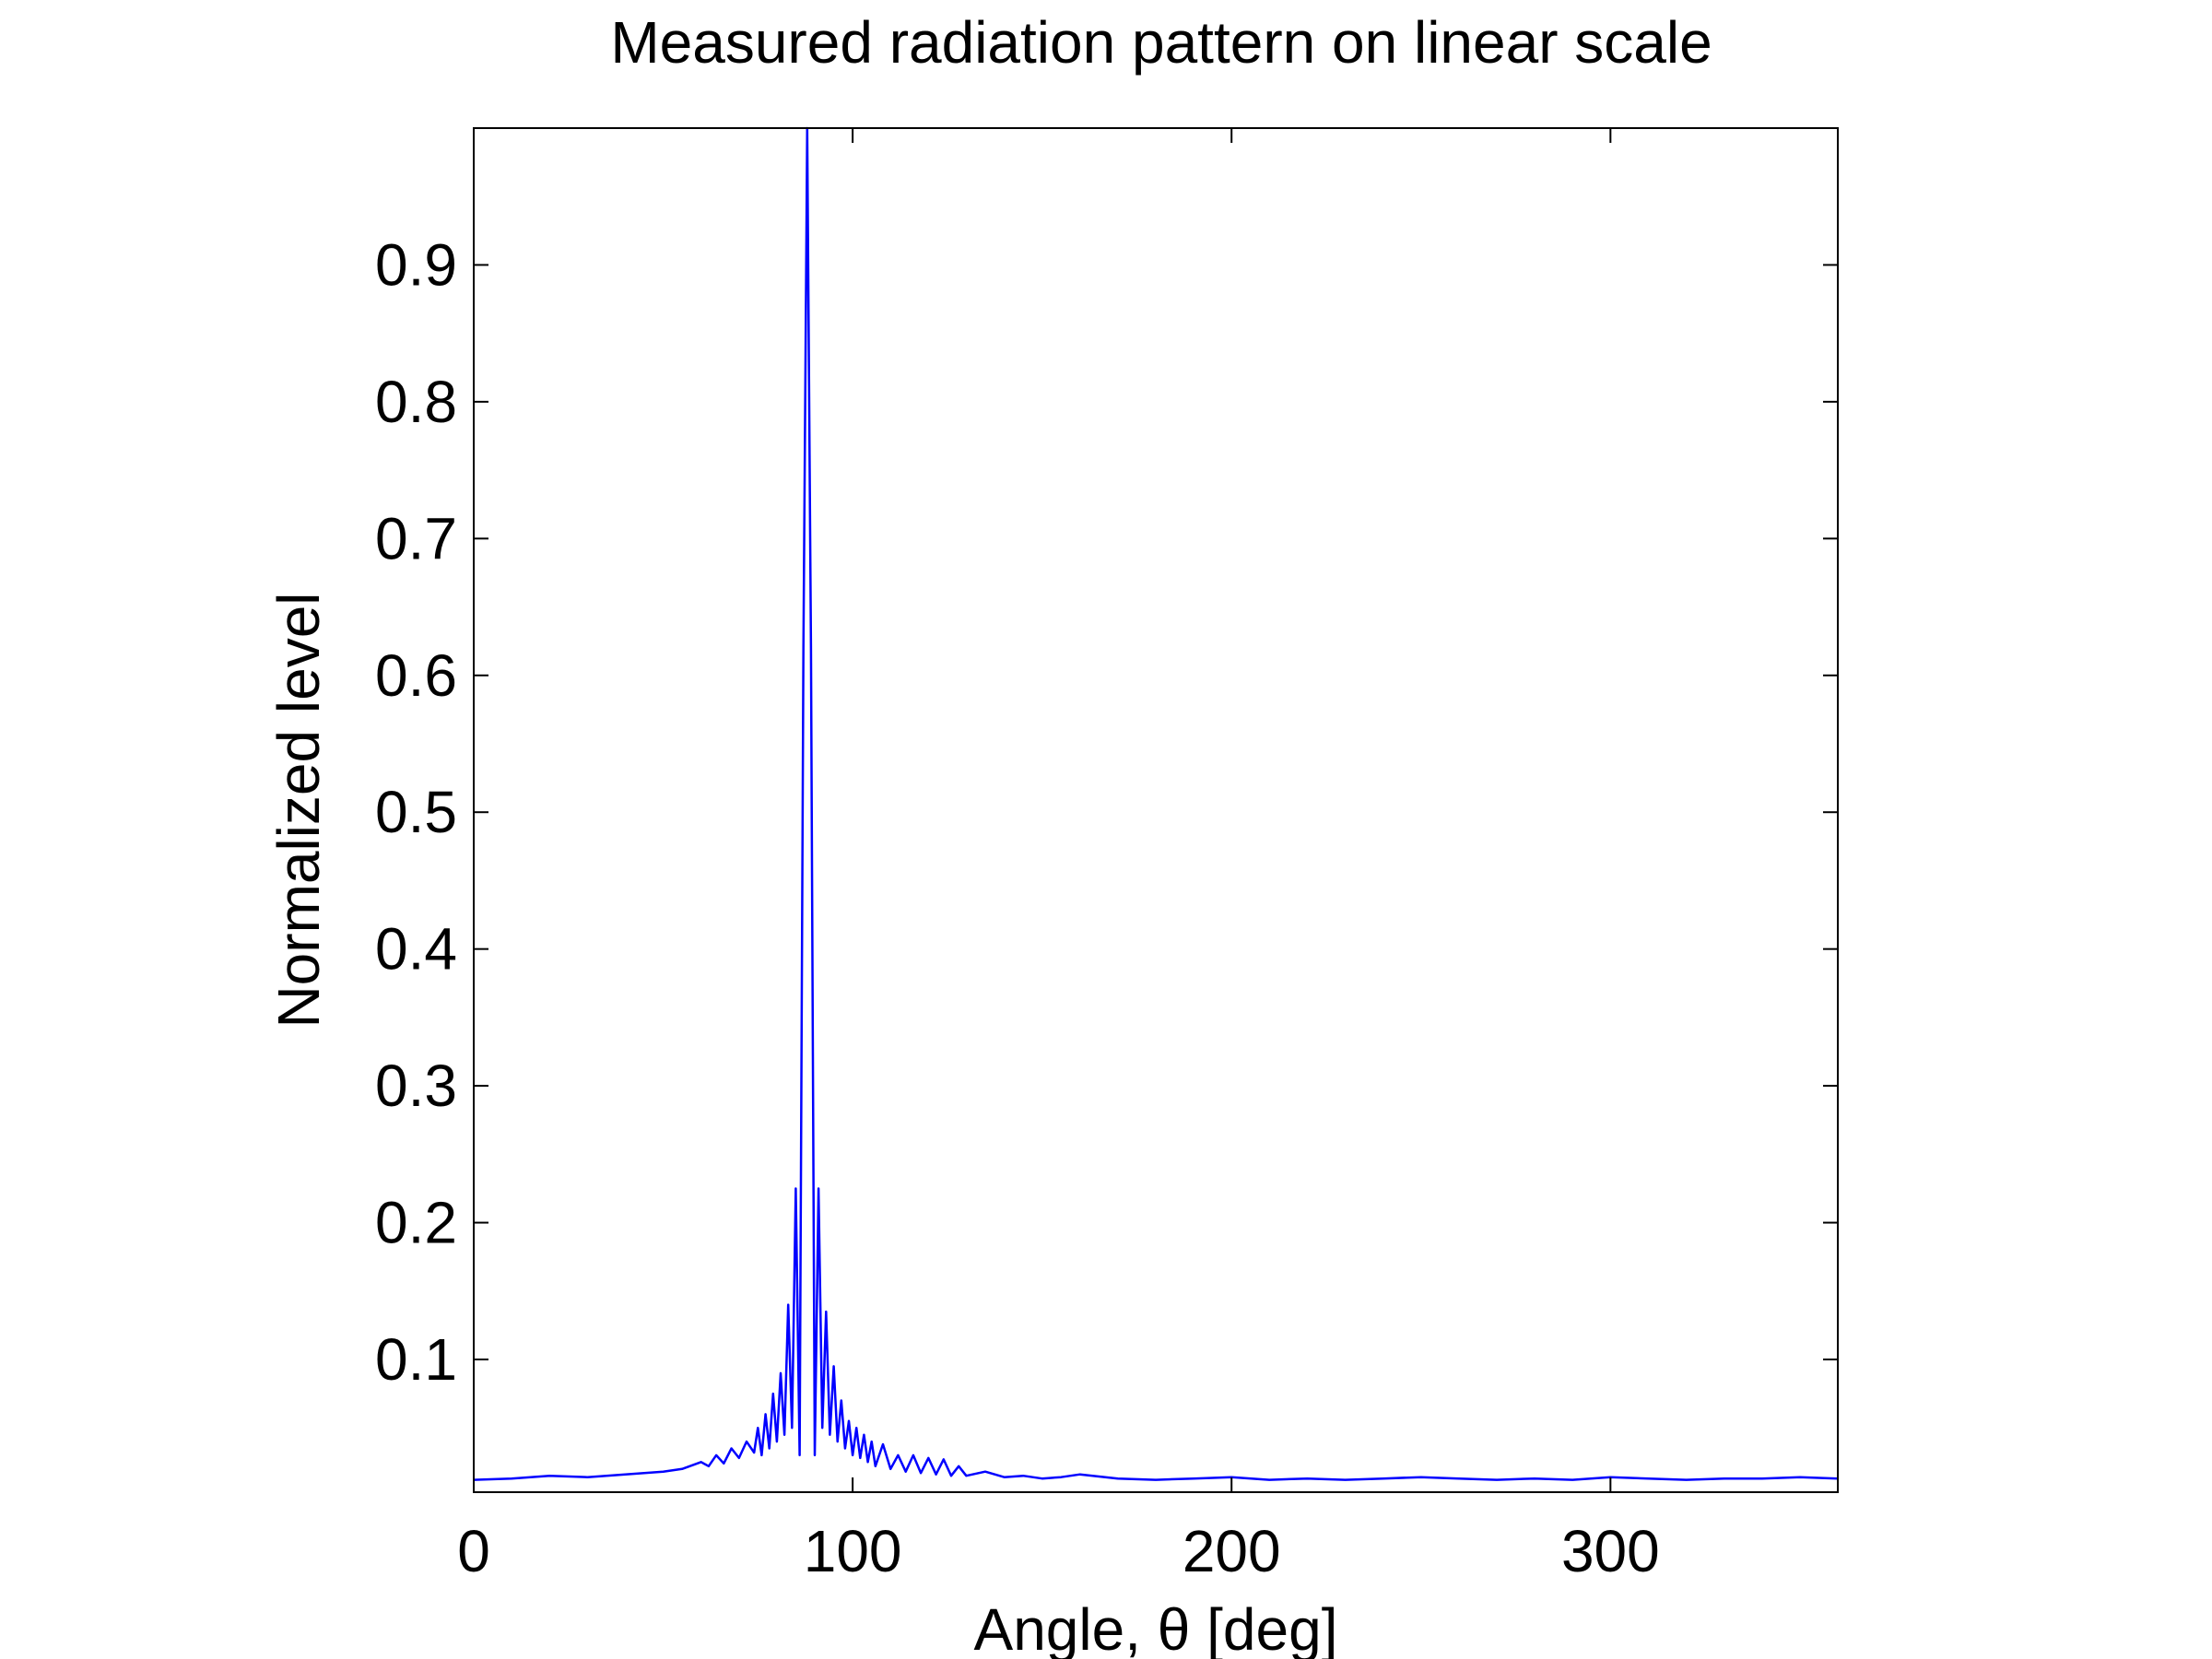  What do you see at coordinates (416, 538) in the screenshot?
I see `y-tick-label: 0.7` at bounding box center [416, 538].